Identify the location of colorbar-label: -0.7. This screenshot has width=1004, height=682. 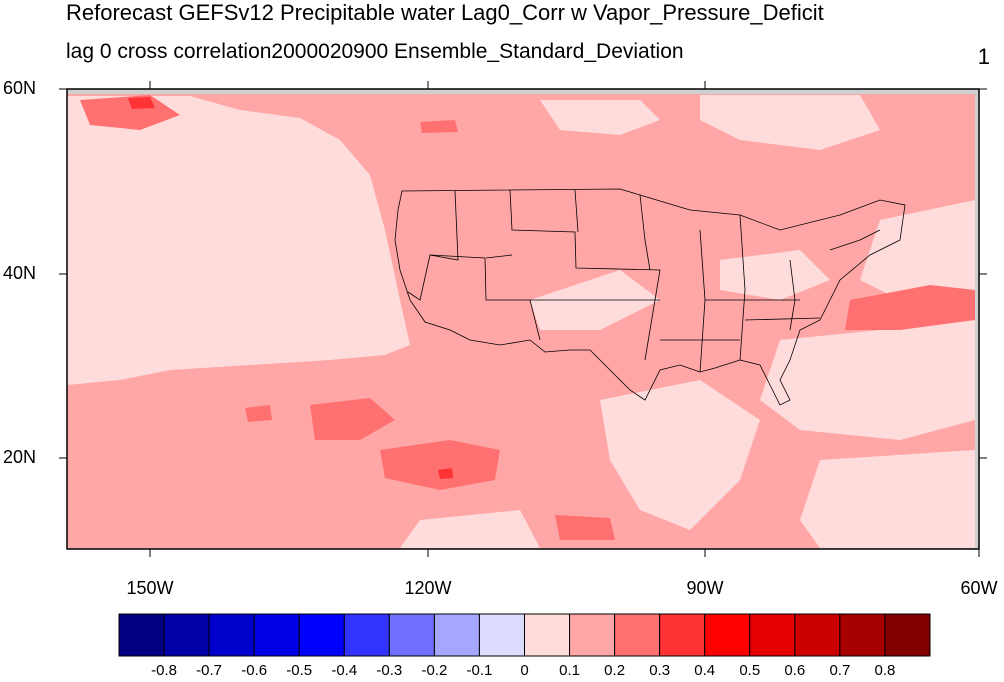
(209, 670).